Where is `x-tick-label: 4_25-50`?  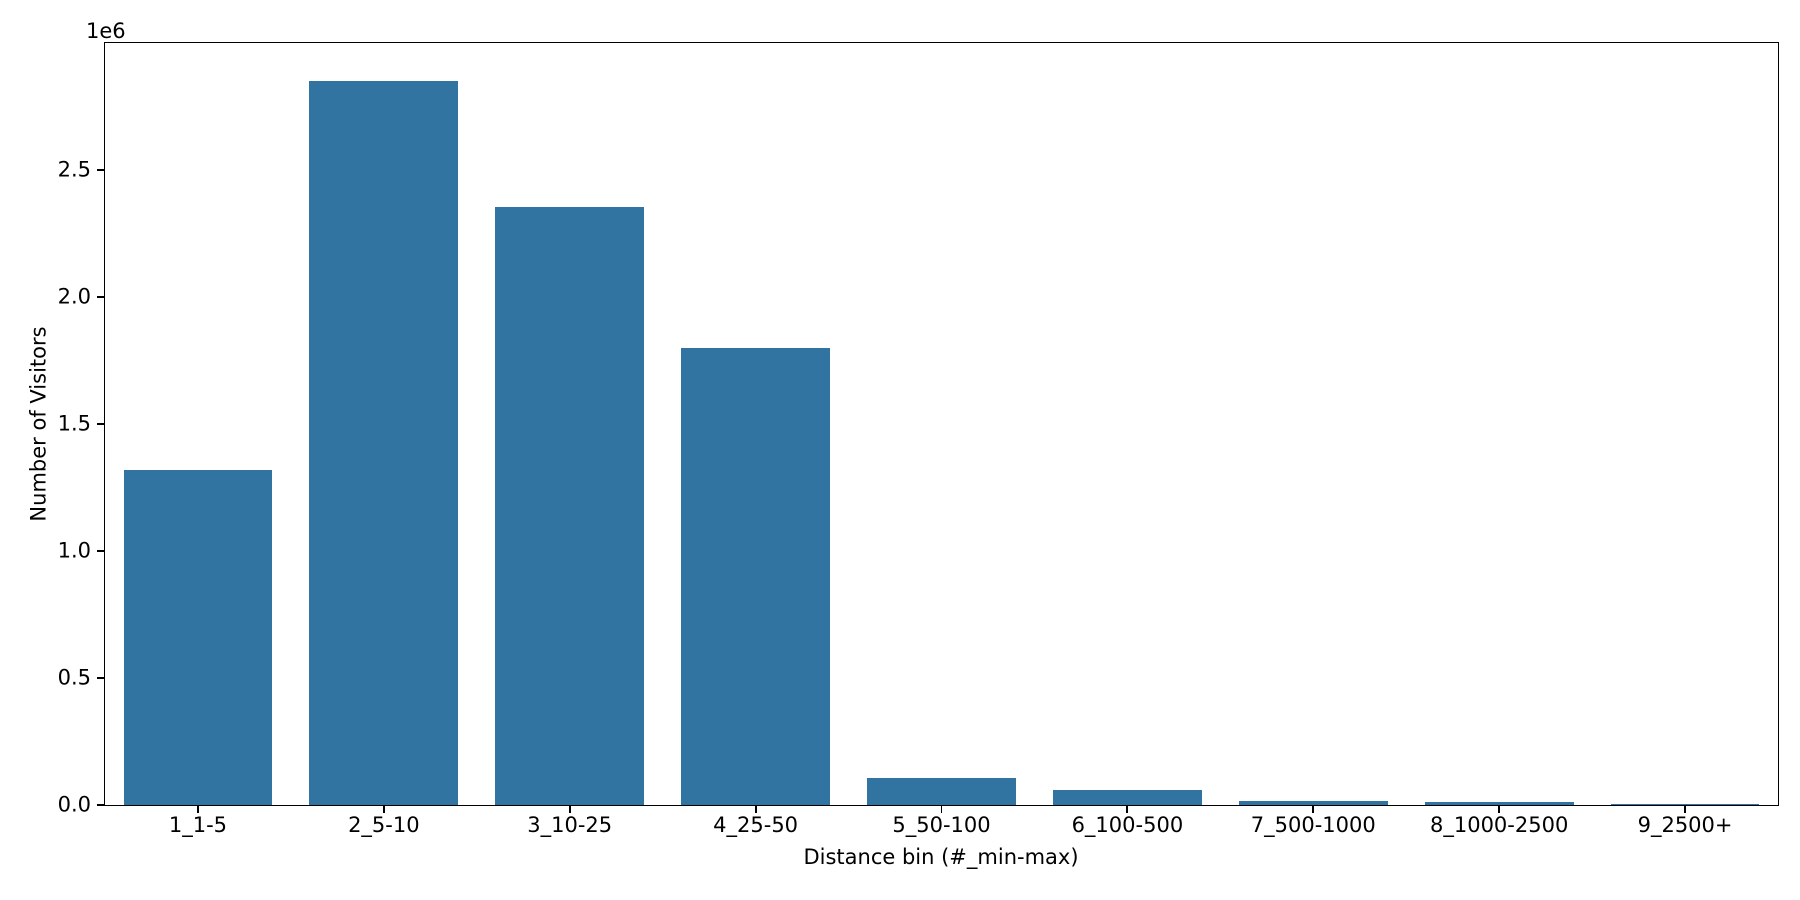
x-tick-label: 4_25-50 is located at coordinates (756, 825).